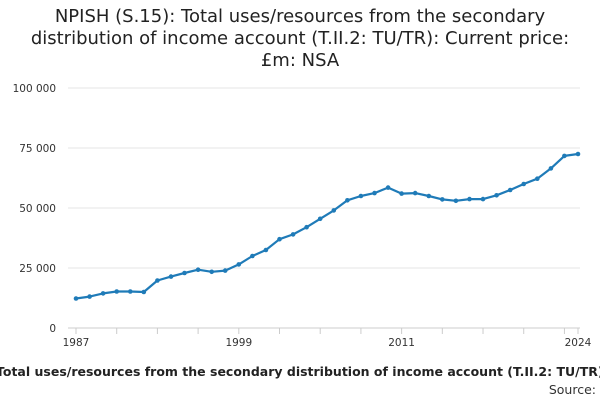  What do you see at coordinates (37, 209) in the screenshot?
I see `y-tick-label: 50 000` at bounding box center [37, 209].